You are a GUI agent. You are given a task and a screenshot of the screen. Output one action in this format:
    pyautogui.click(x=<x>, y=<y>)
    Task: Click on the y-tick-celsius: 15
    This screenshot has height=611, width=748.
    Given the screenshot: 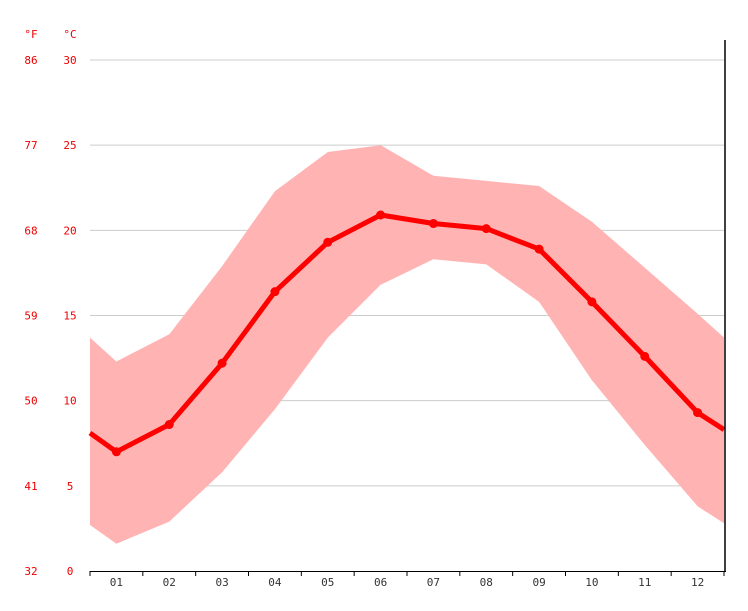 What is the action you would take?
    pyautogui.click(x=69, y=316)
    